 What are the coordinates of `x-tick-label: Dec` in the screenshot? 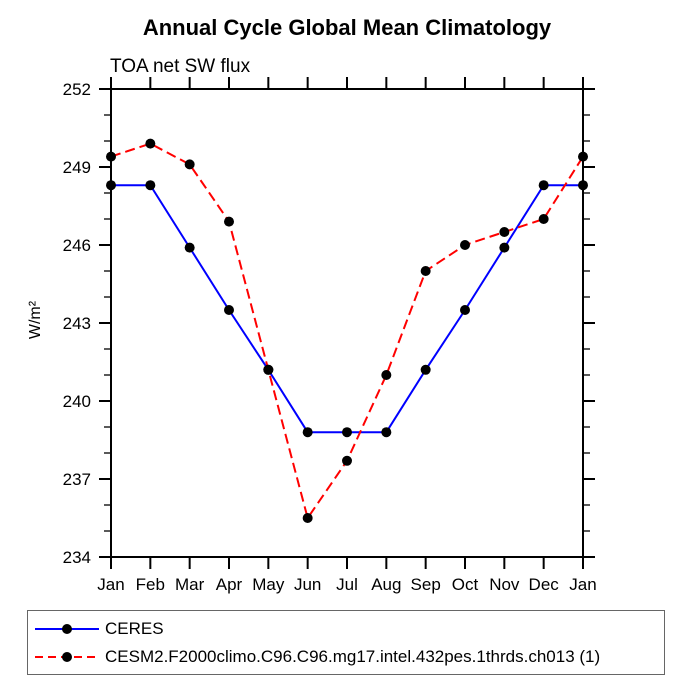 It's located at (544, 584).